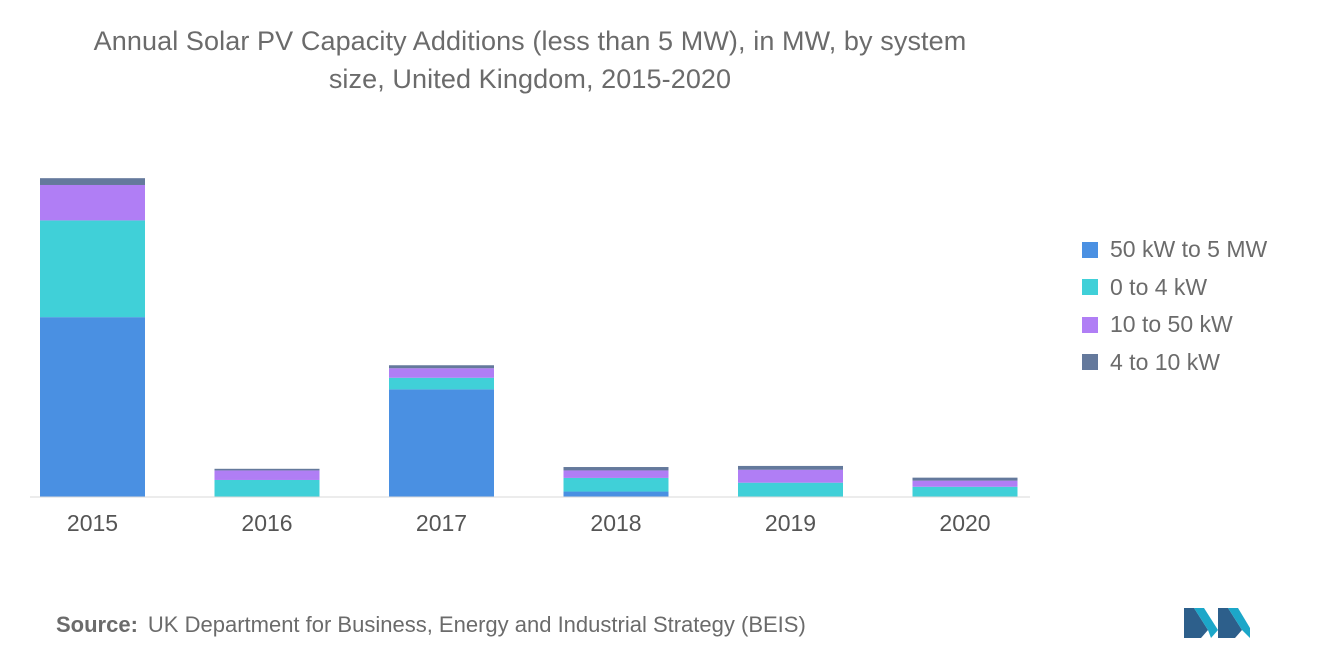 The width and height of the screenshot is (1320, 665). Describe the element at coordinates (616, 494) in the screenshot. I see `bar-segment-2018-s0` at that location.